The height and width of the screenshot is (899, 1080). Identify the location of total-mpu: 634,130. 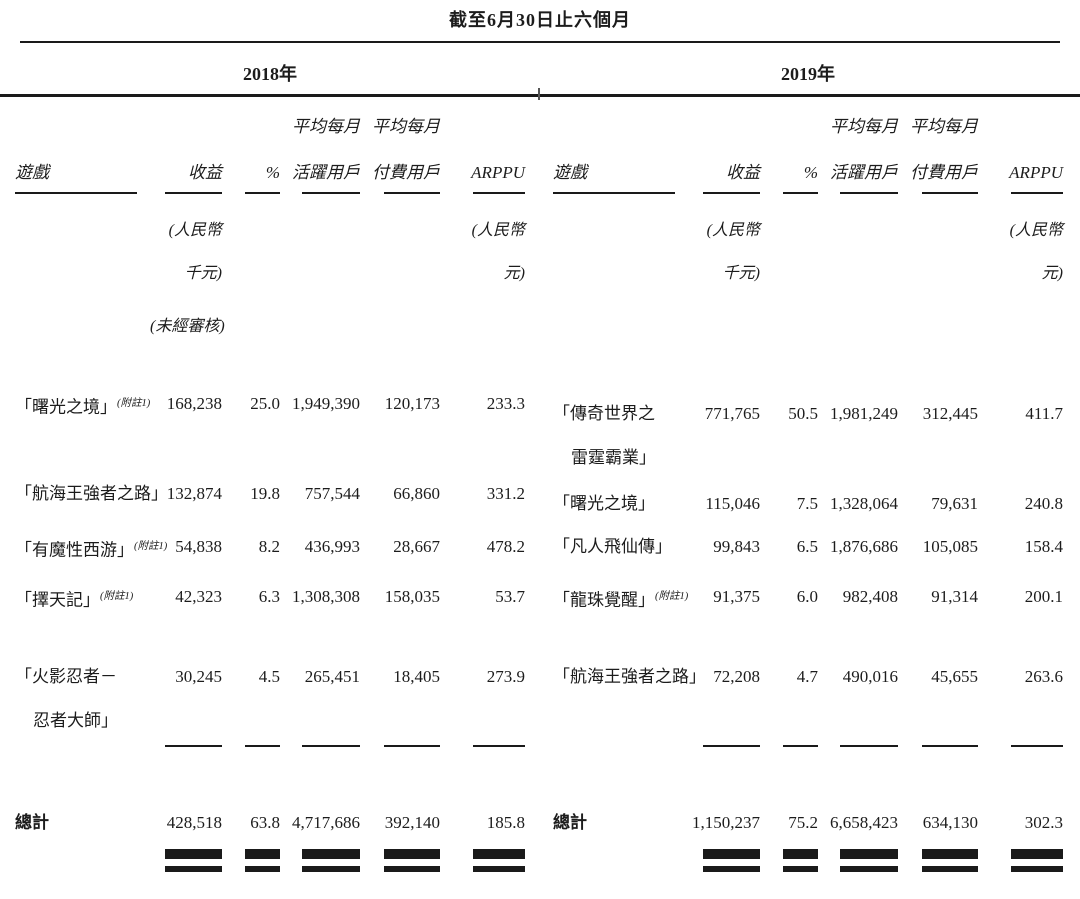
(950, 822).